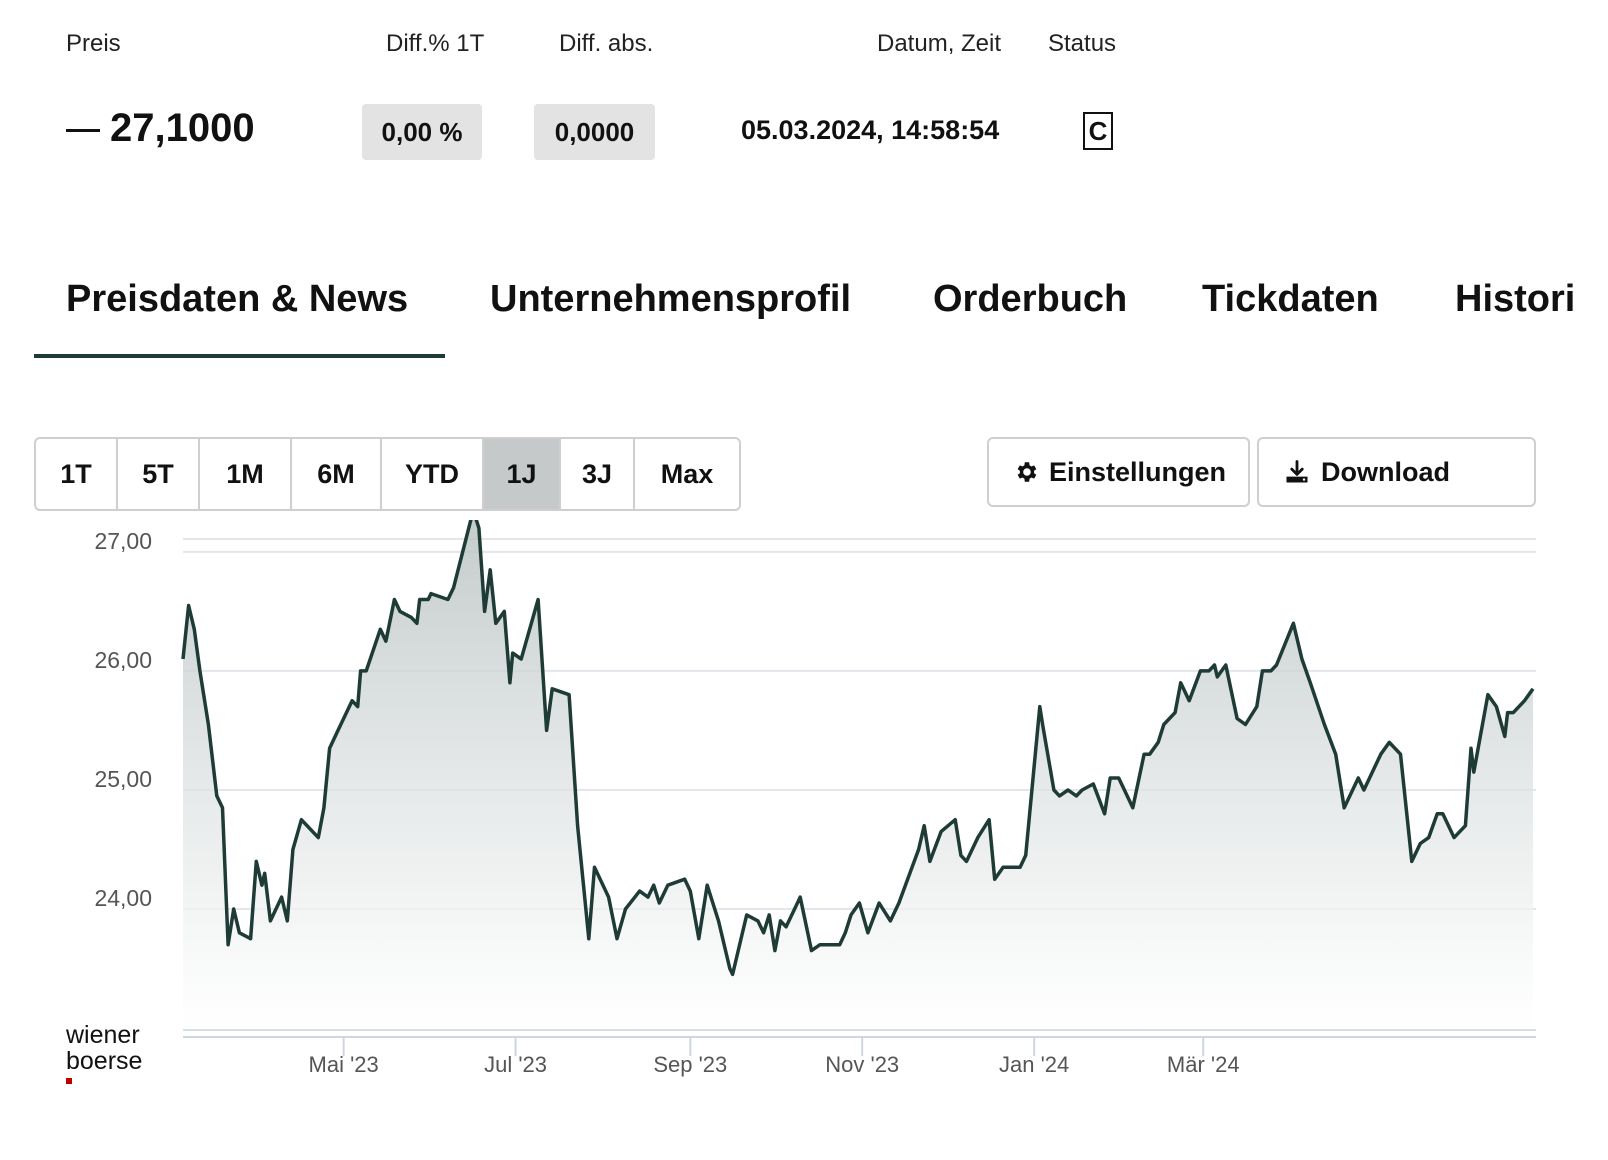  I want to click on range-1m-button: 1M, so click(246, 474).